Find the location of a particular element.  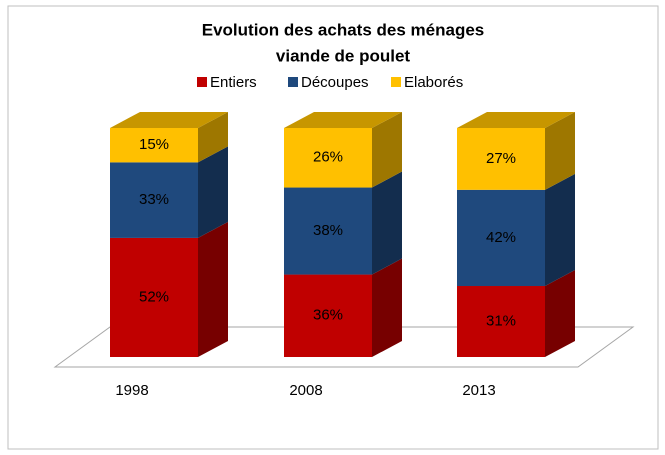

data-label: 15% is located at coordinates (154, 144).